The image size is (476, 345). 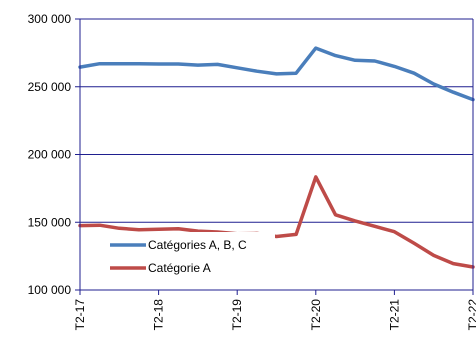 I want to click on x-tick-label: T2-19, so click(x=237, y=315).